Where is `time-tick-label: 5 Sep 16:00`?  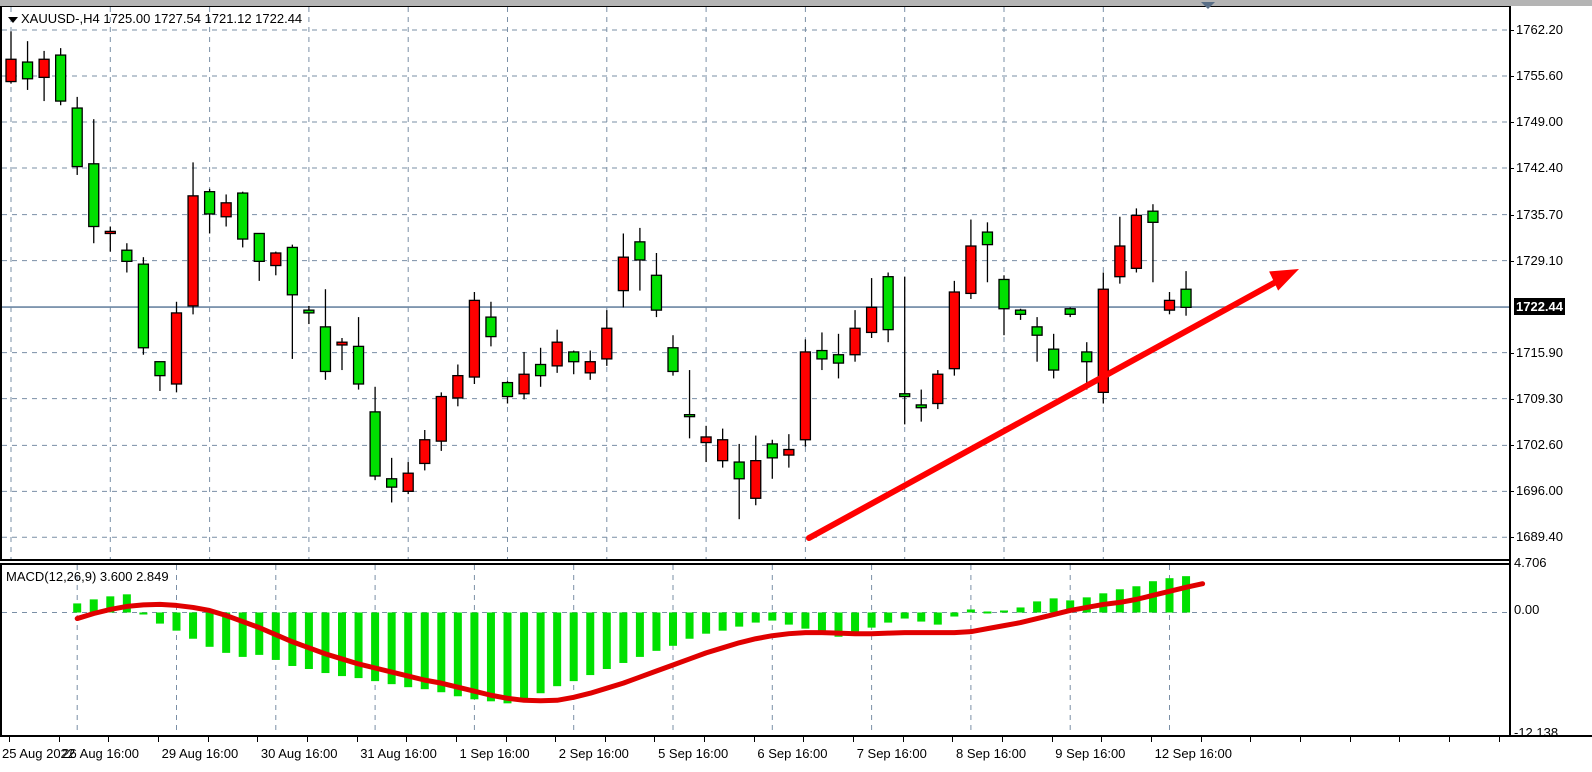
time-tick-label: 5 Sep 16:00 is located at coordinates (693, 753).